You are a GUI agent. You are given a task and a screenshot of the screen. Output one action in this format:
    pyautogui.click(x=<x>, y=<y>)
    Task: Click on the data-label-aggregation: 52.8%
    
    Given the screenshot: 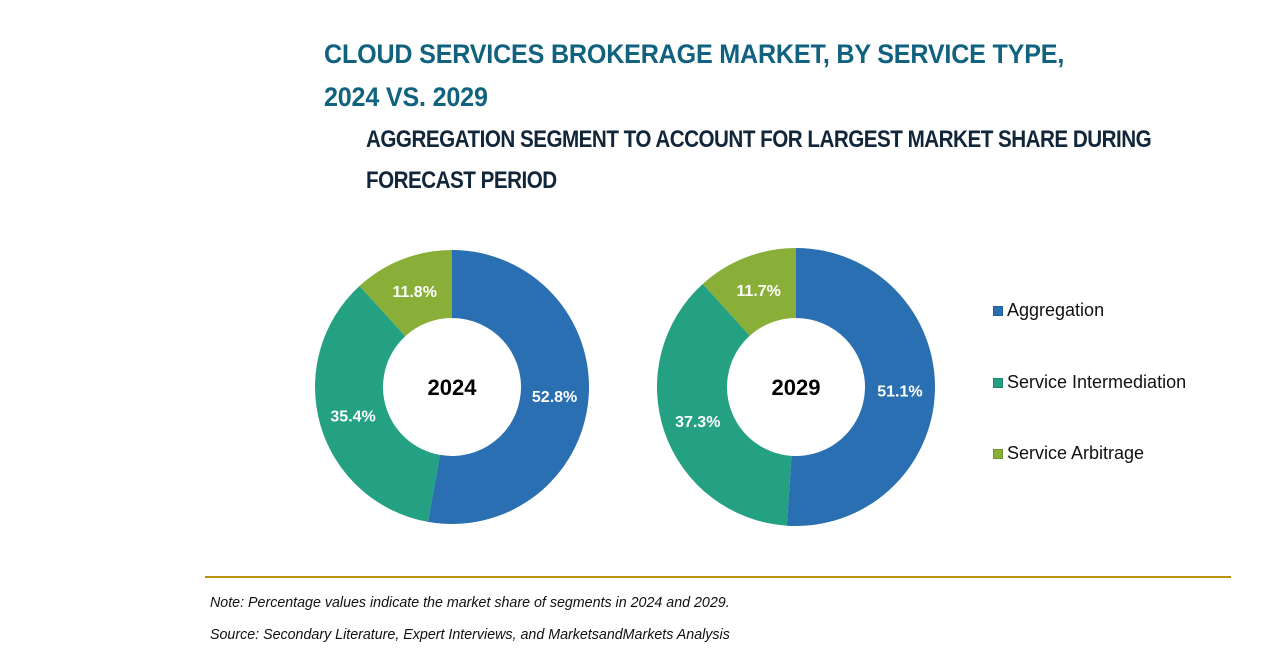 What is the action you would take?
    pyautogui.click(x=554, y=397)
    